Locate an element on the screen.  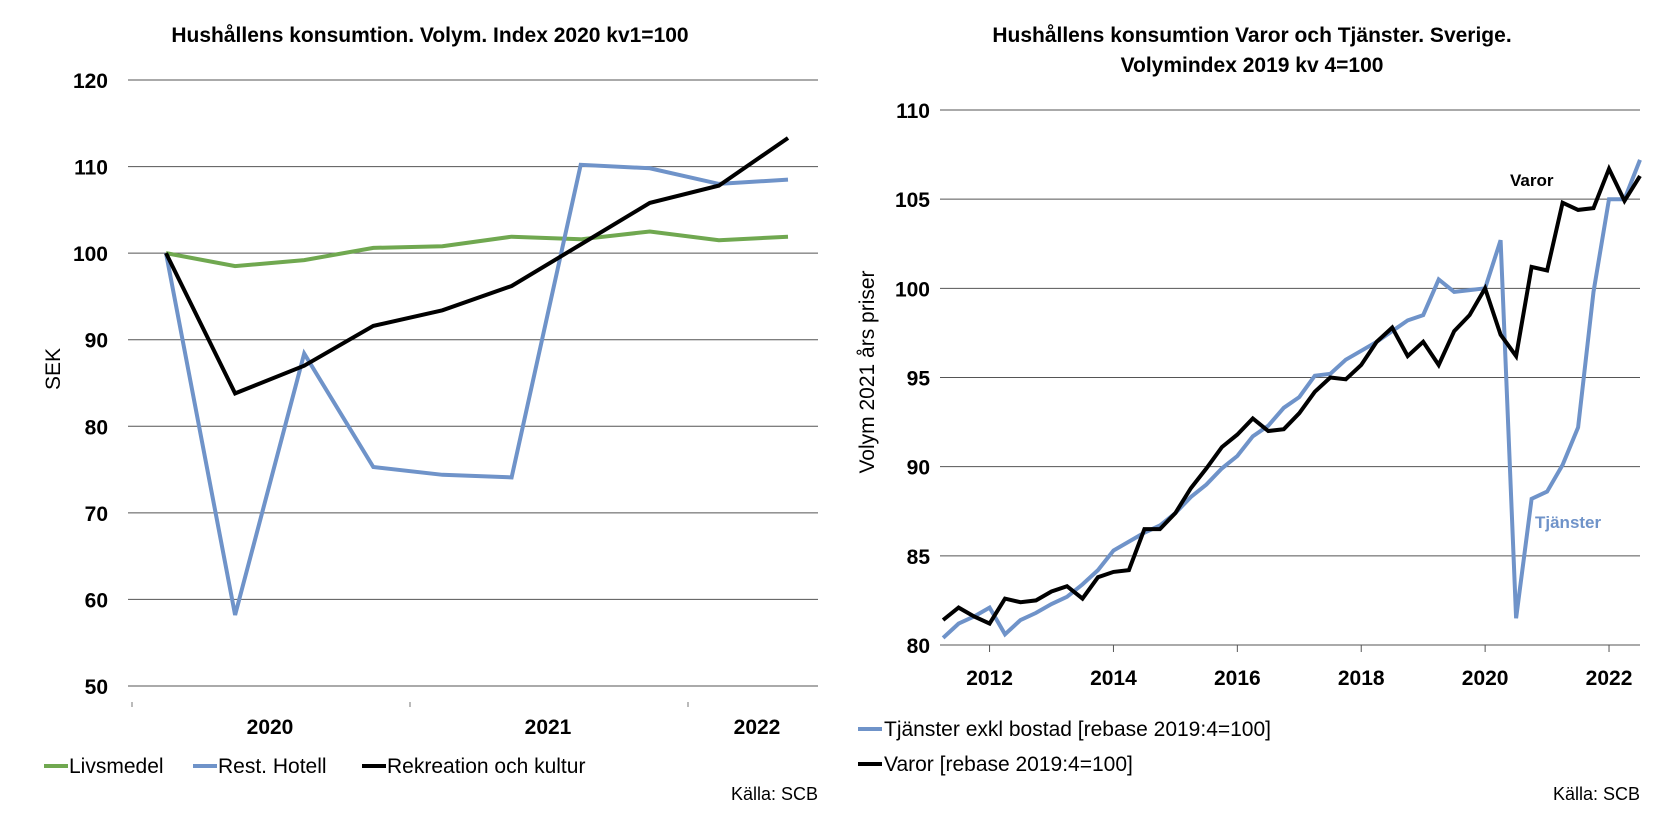
left-y-axis-title: SEK is located at coordinates (53, 369).